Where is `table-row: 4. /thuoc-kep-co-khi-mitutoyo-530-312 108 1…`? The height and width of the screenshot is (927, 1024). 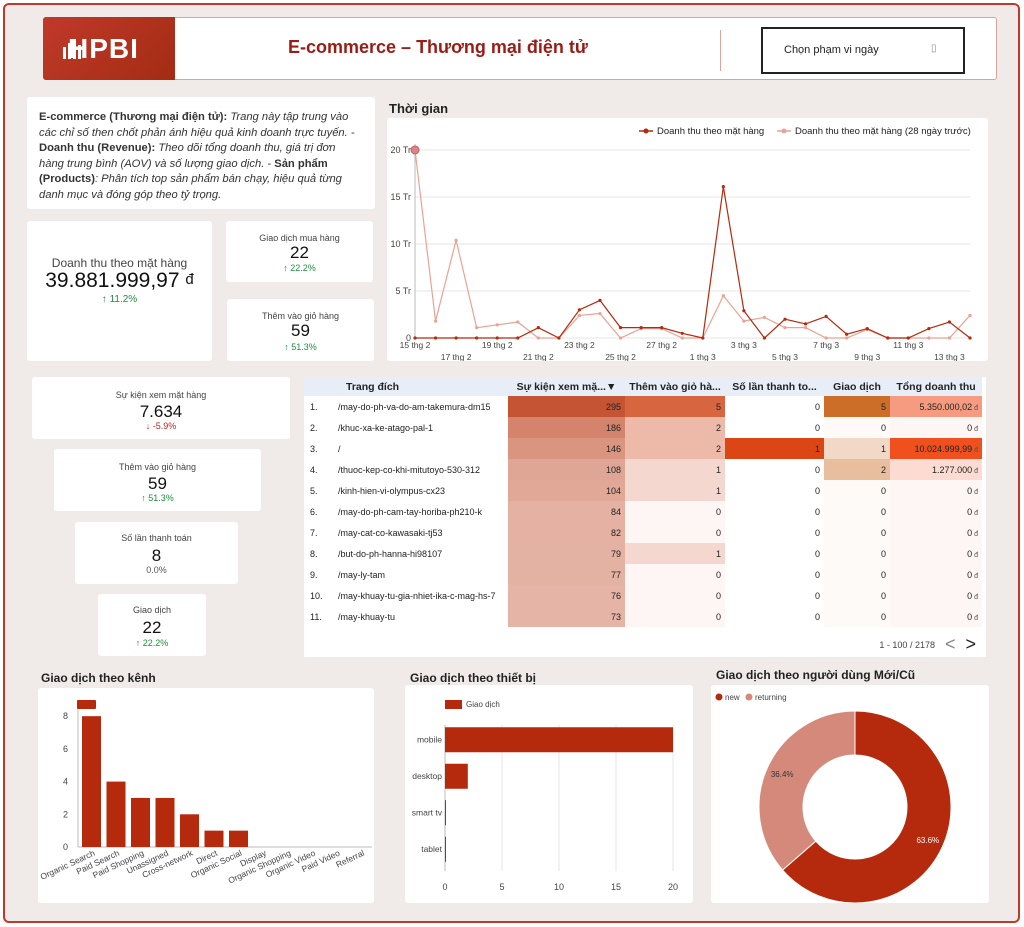
table-row: 4. /thuoc-kep-co-khi-mitutoyo-530-312 108 1… is located at coordinates (643, 469).